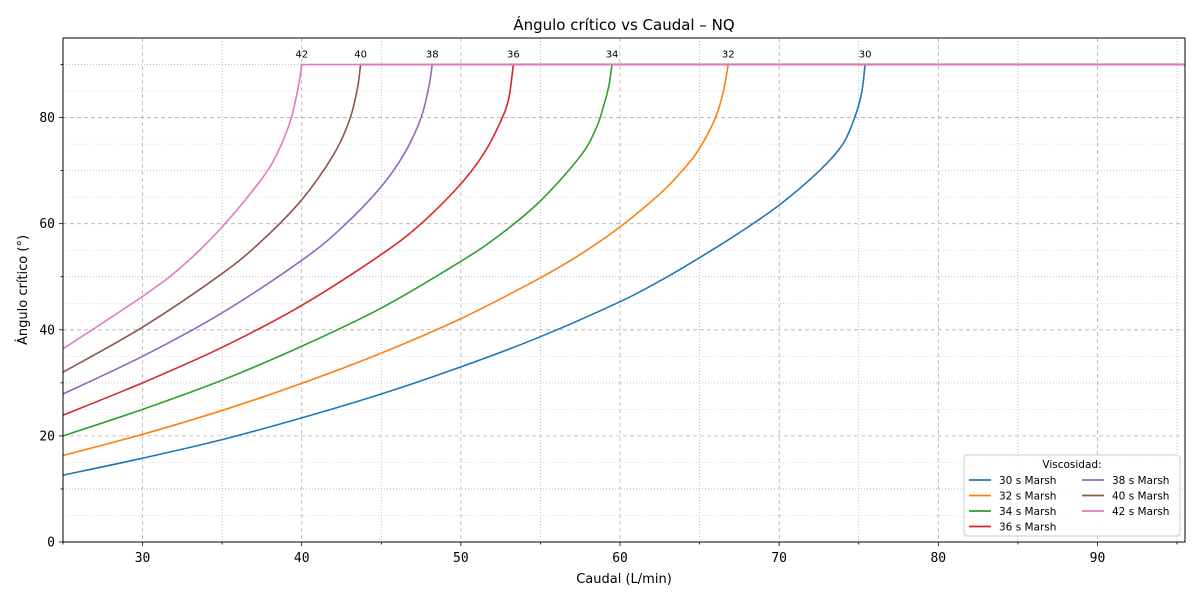  I want to click on legend-label: 30 s Marsh, so click(1027, 481).